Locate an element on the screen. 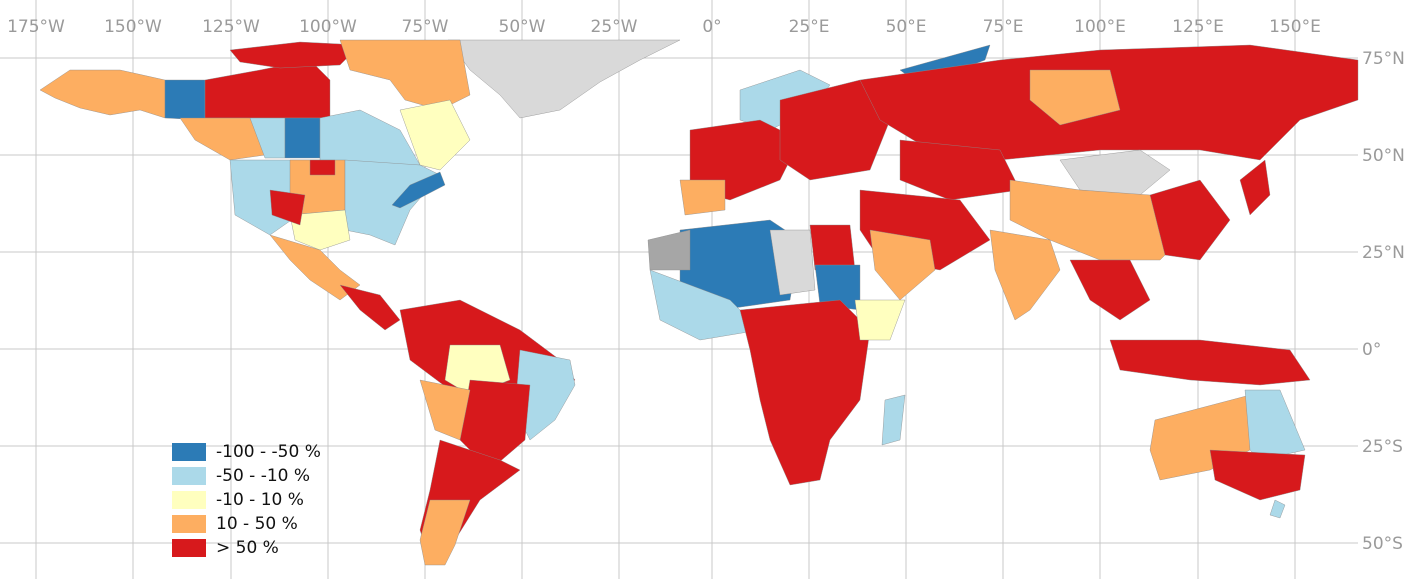 The width and height of the screenshot is (1428, 579). region-china-east is located at coordinates (1190, 220).